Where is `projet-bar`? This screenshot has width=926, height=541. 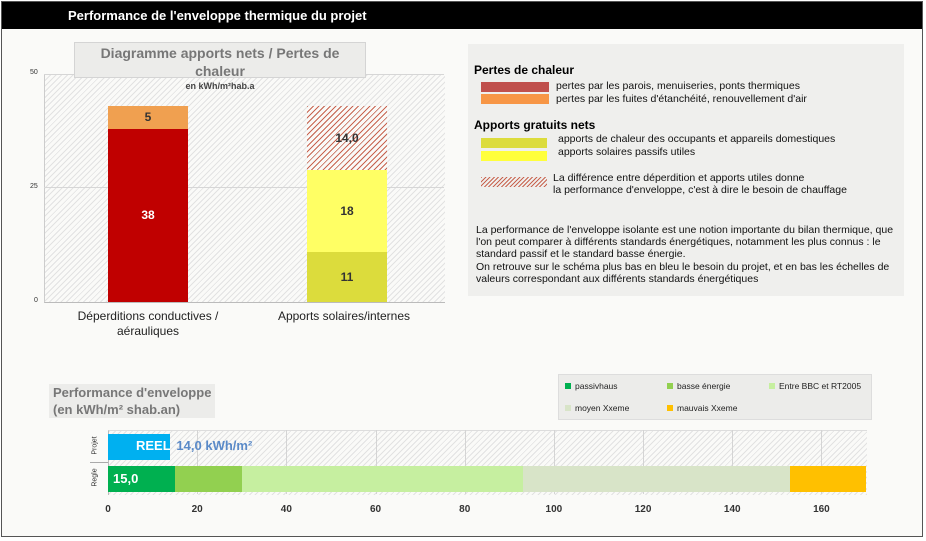
projet-bar is located at coordinates (139, 447).